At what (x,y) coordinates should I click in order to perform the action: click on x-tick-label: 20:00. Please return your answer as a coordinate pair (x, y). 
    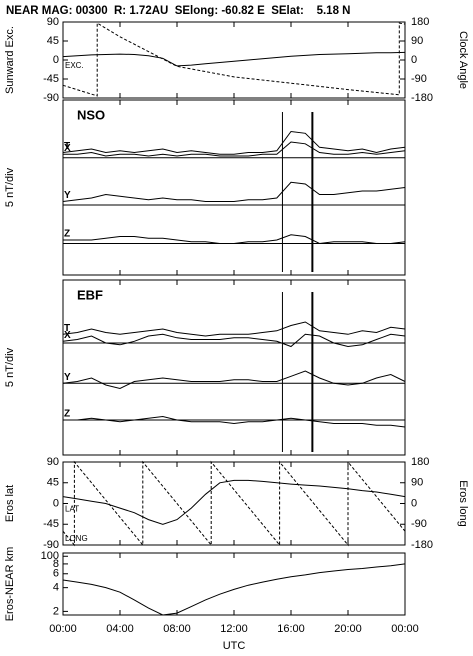
    Looking at the image, I should click on (348, 629).